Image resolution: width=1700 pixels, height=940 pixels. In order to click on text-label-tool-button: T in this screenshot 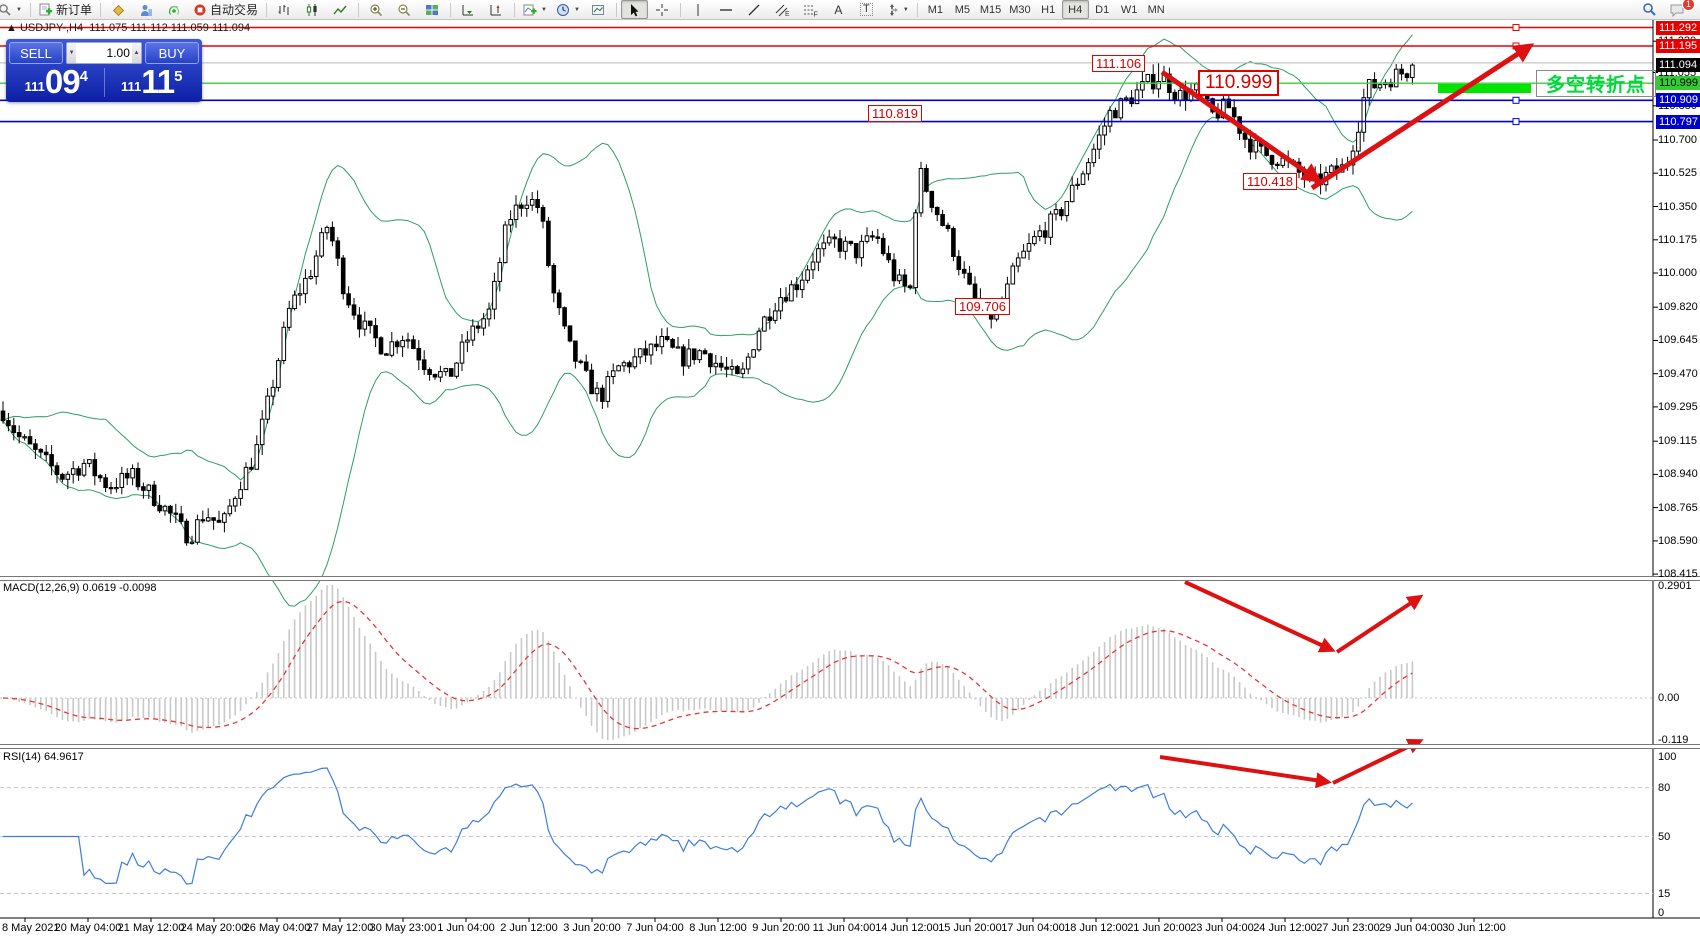, I will do `click(866, 9)`.